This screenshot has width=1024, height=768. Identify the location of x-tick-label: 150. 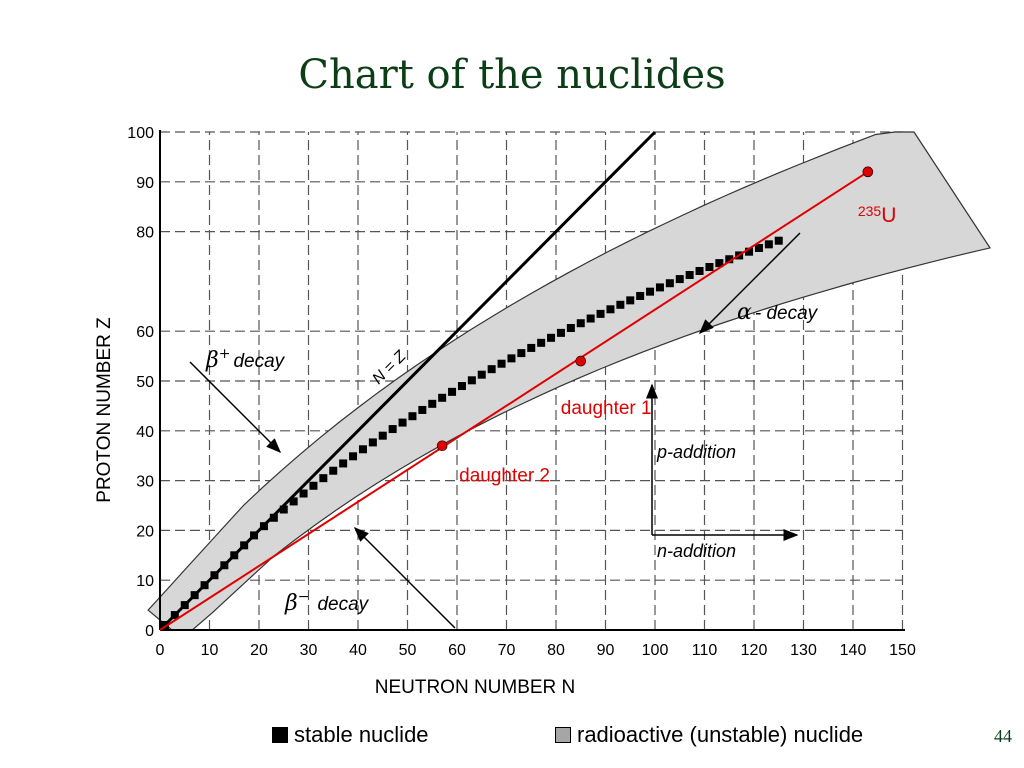
(902, 650).